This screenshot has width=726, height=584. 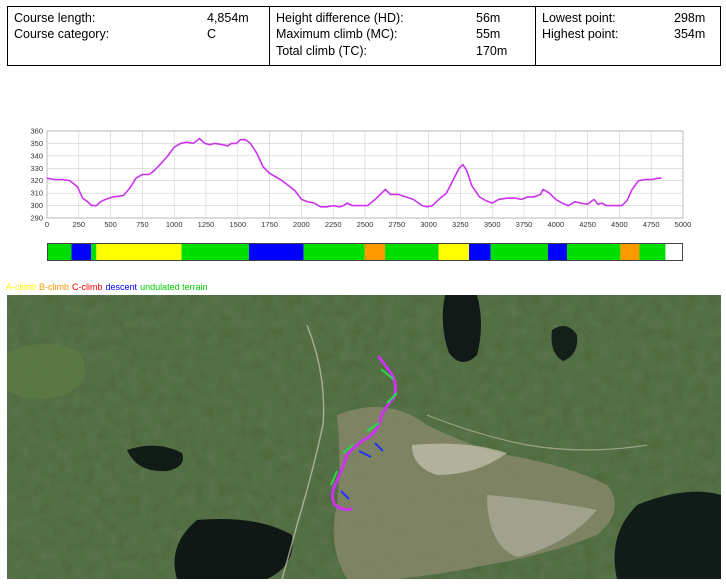 What do you see at coordinates (333, 224) in the screenshot?
I see `x-tick-label: 2250` at bounding box center [333, 224].